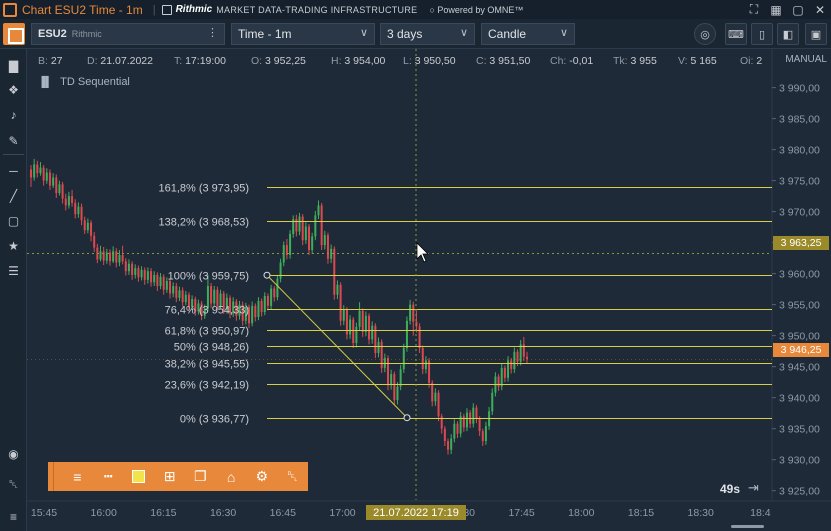 The height and width of the screenshot is (531, 831). I want to click on list-icon: ≡, so click(13, 516).